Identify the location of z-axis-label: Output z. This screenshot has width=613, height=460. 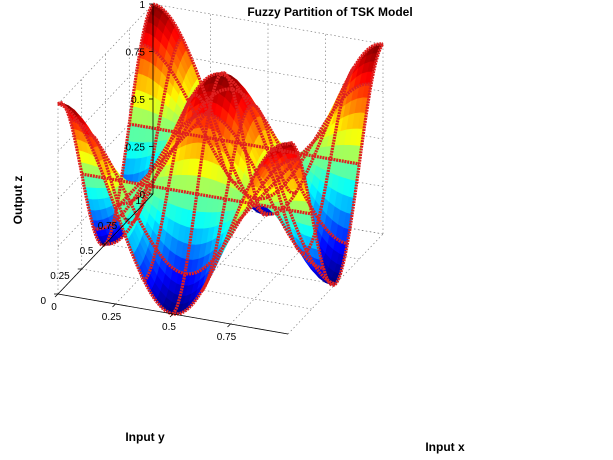
(18, 200).